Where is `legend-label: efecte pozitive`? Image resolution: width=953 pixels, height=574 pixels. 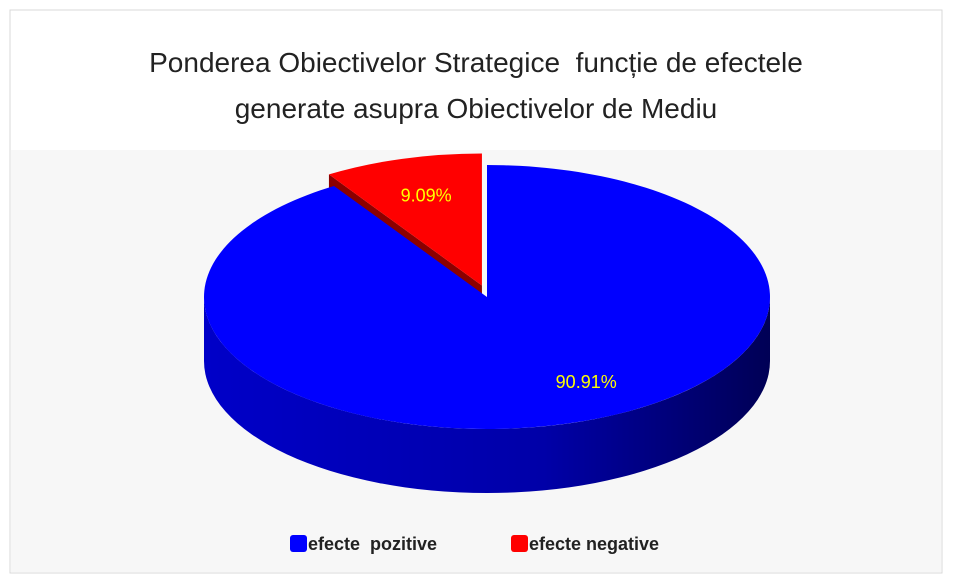
legend-label: efecte pozitive is located at coordinates (372, 544).